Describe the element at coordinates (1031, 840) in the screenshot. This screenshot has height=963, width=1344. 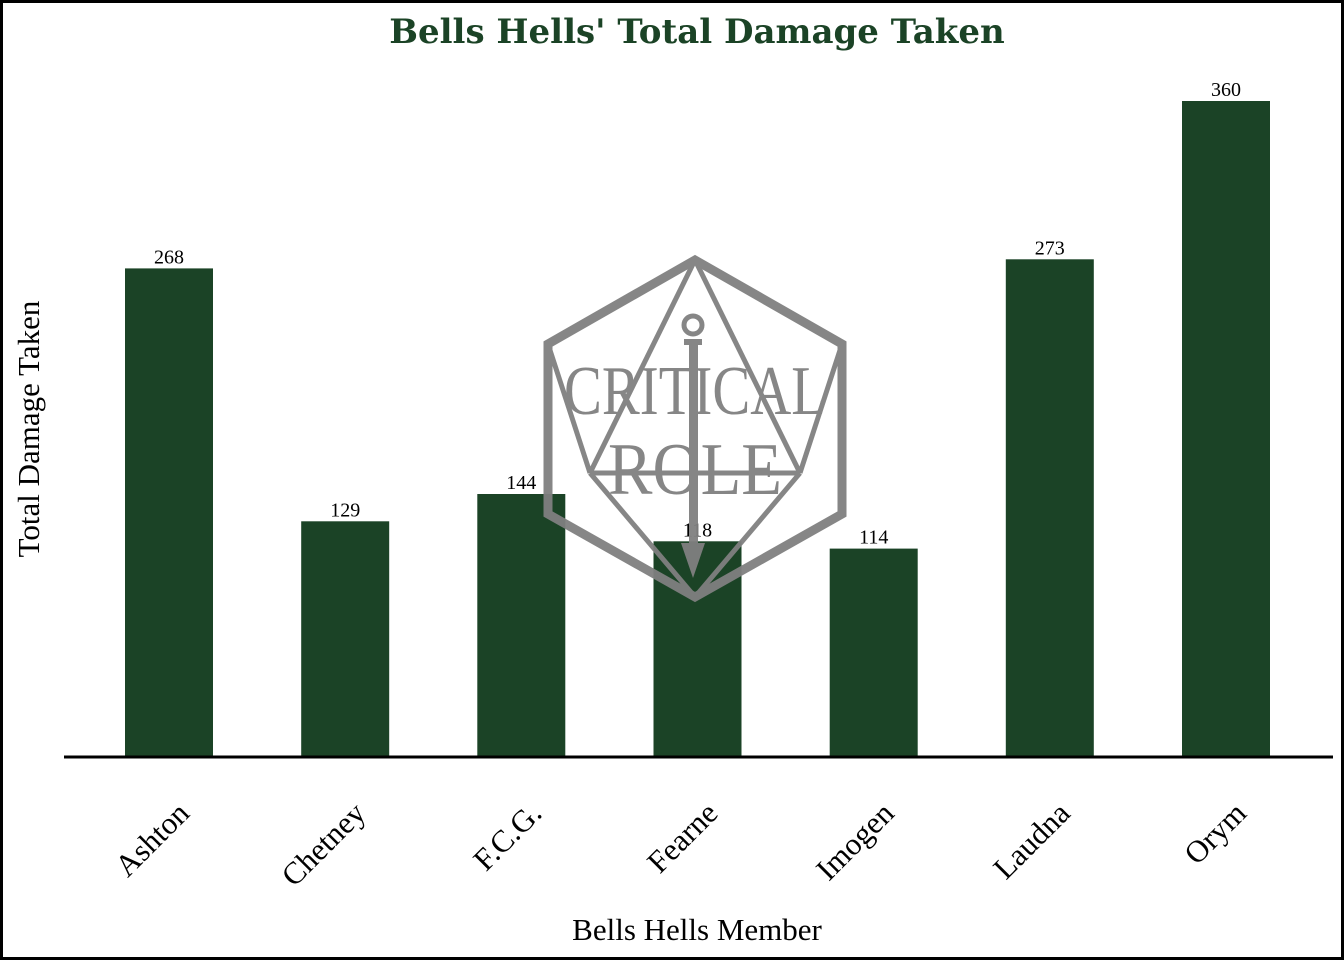
I see `x-tick-label: Laudna` at that location.